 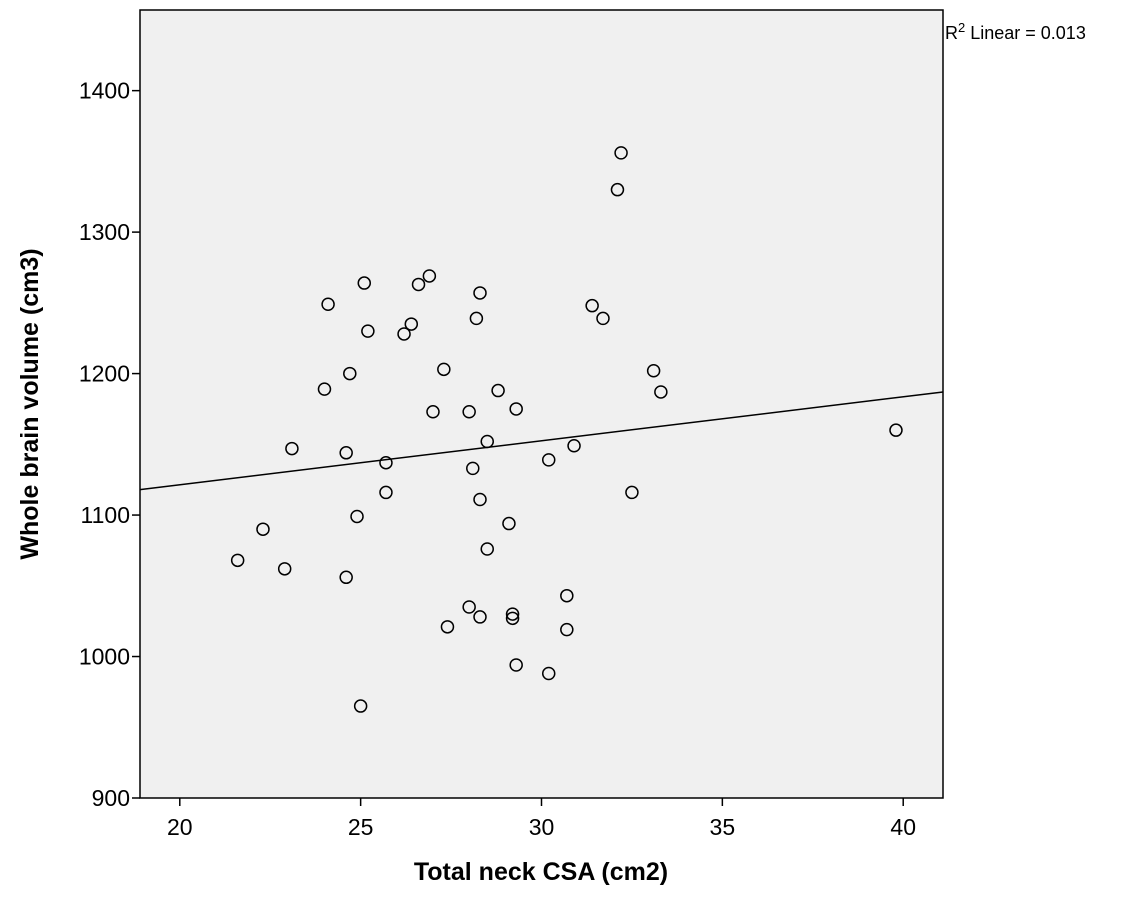 What do you see at coordinates (105, 515) in the screenshot?
I see `y-tick-label: 1100` at bounding box center [105, 515].